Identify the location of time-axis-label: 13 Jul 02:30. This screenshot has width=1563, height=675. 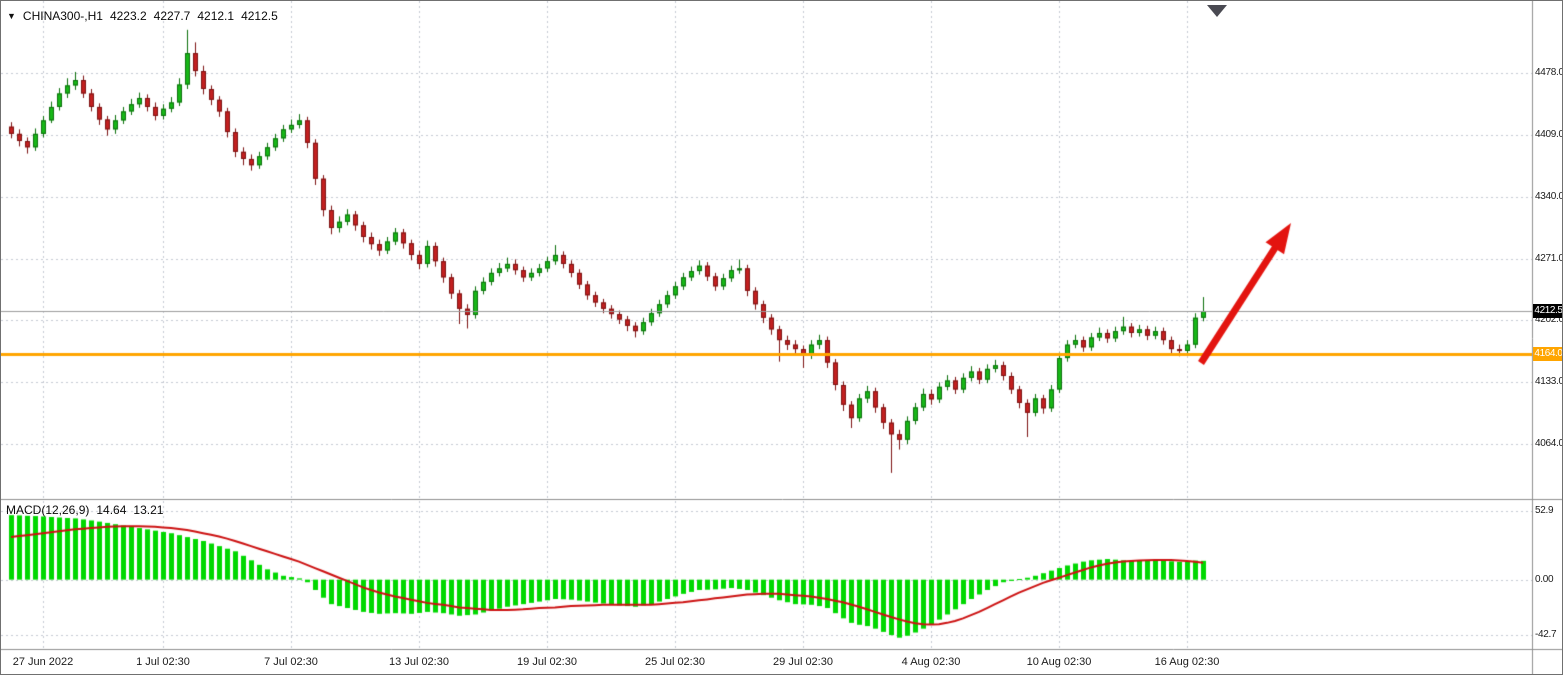
(419, 662).